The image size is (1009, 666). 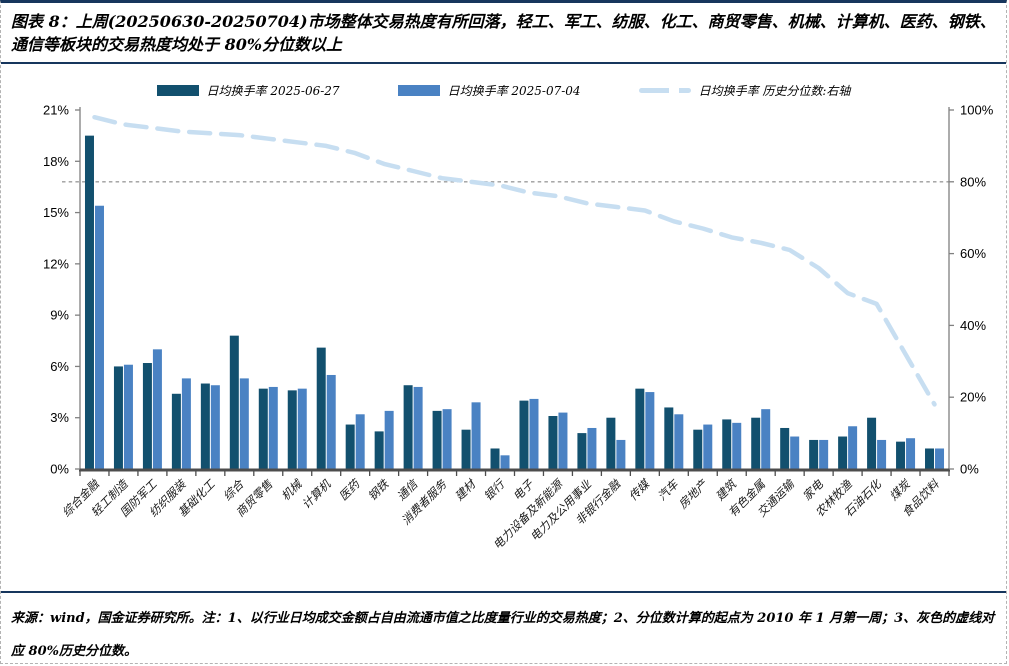 I want to click on y-axis-right-label: 80%, so click(x=973, y=181).